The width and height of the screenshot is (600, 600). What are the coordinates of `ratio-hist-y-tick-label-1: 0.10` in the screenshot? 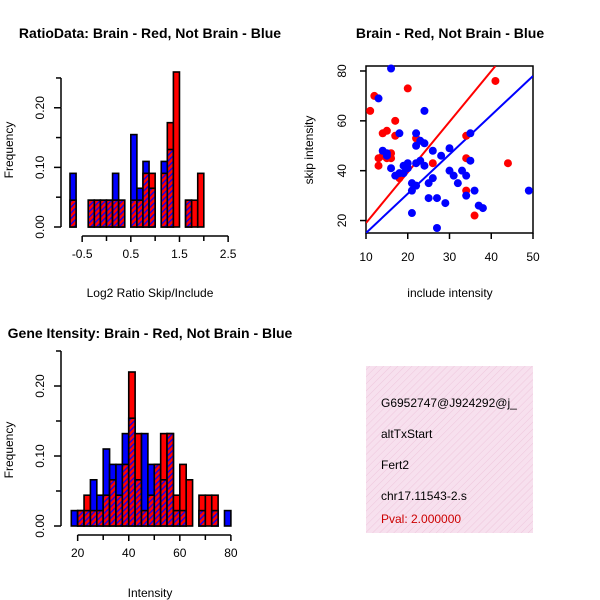 It's located at (40, 167).